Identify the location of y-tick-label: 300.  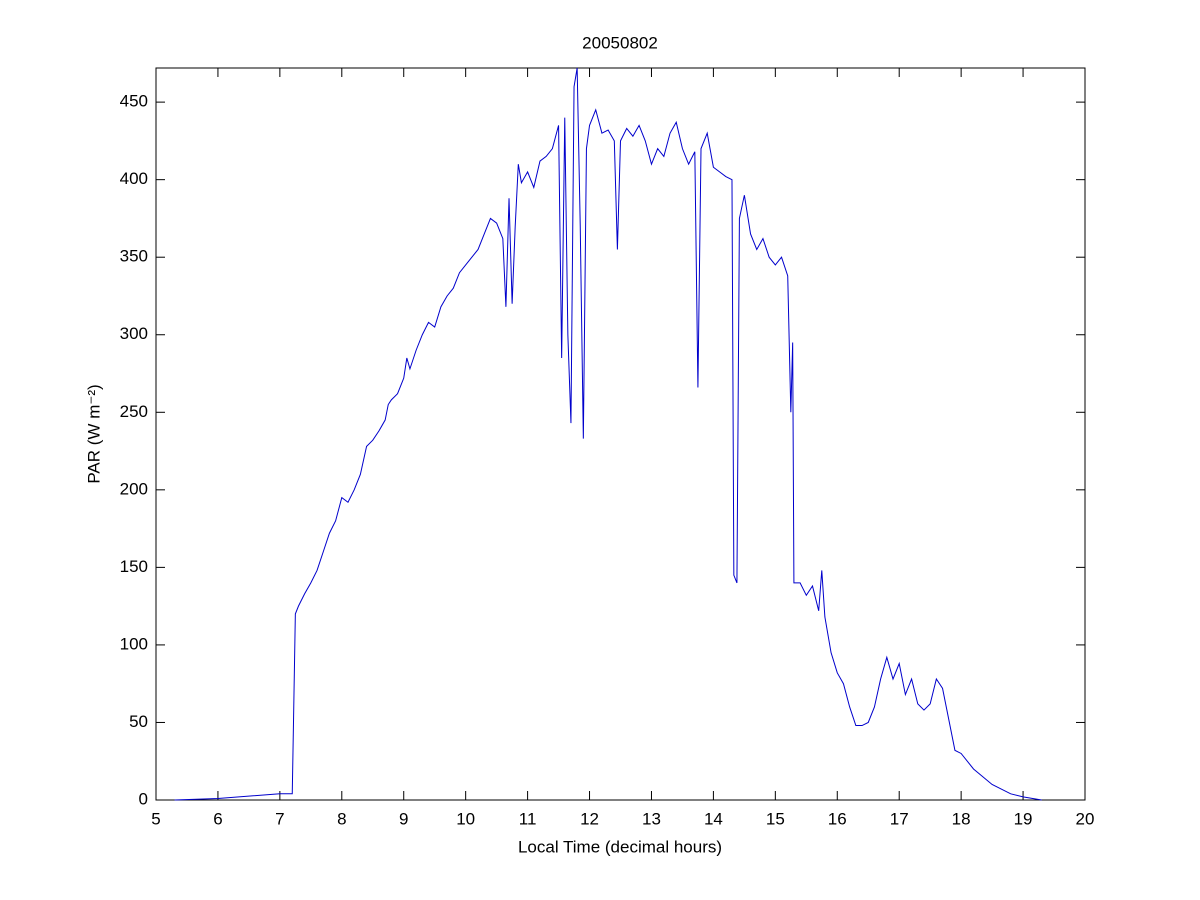
(134, 333).